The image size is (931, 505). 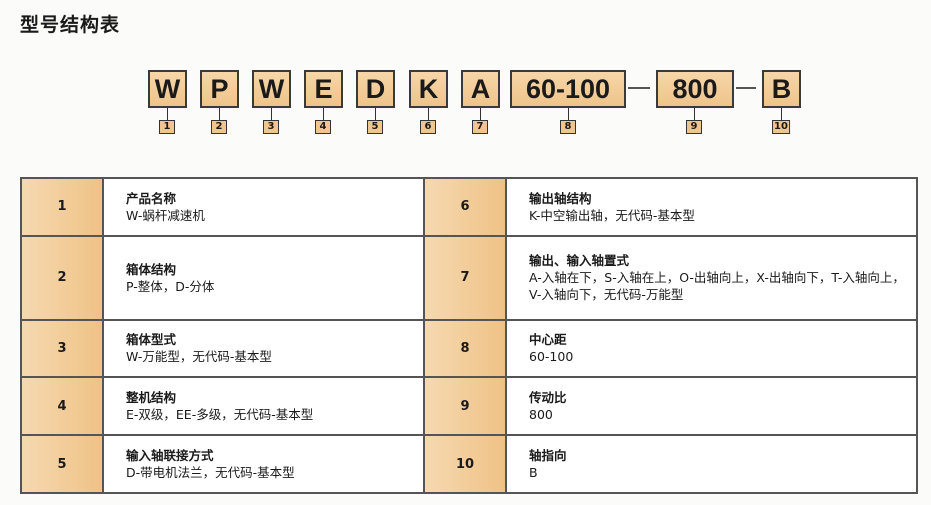 I want to click on code-number: 7, so click(x=480, y=127).